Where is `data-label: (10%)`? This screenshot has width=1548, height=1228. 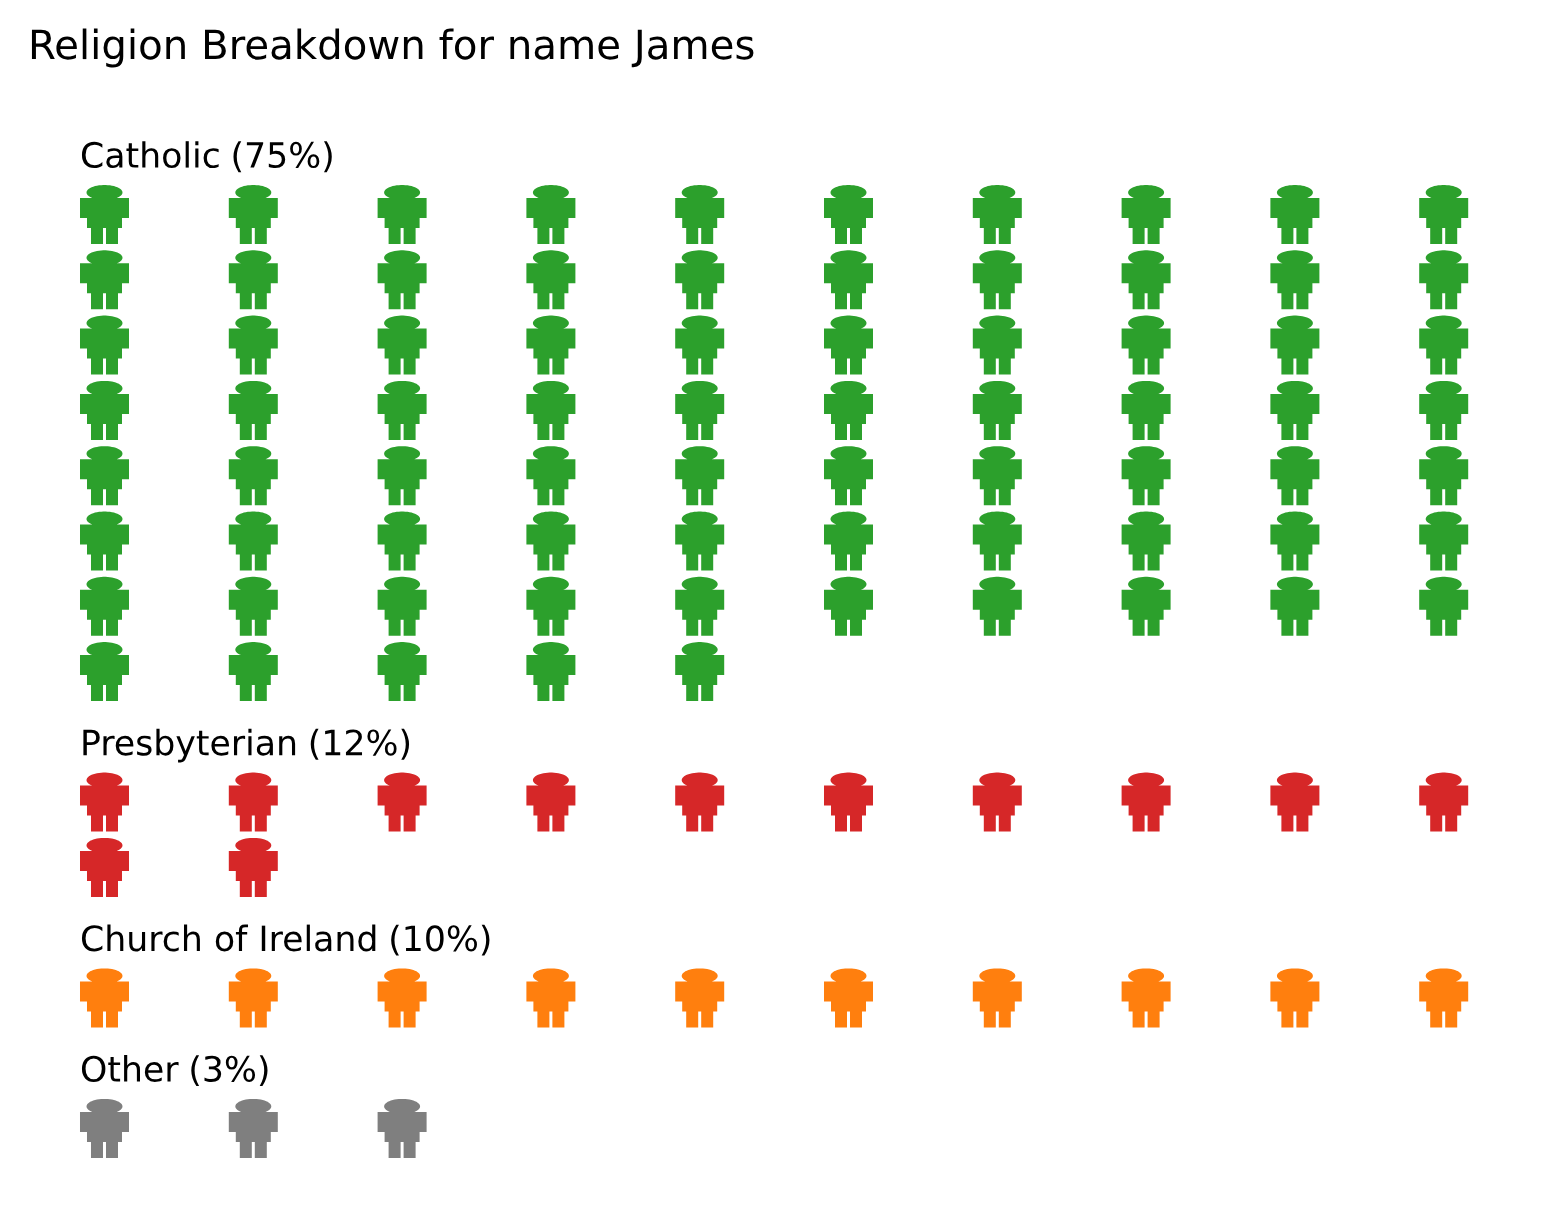 data-label: (10%) is located at coordinates (440, 940).